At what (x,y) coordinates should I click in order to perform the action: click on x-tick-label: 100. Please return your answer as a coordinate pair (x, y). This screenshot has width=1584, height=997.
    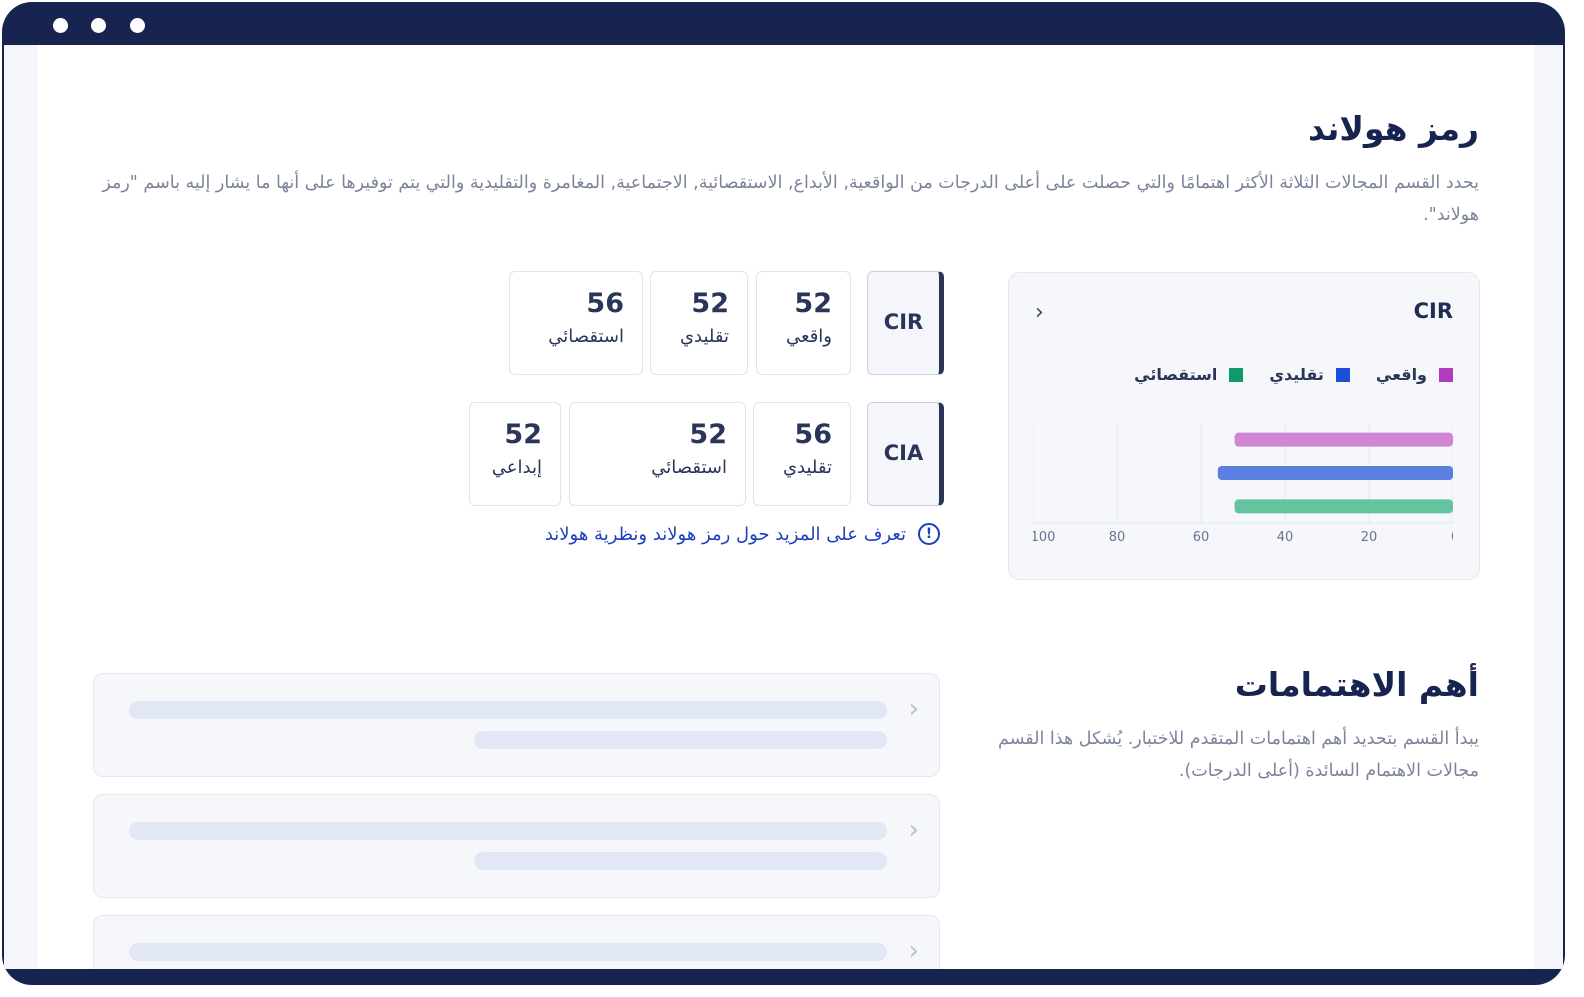
    Looking at the image, I should click on (1044, 536).